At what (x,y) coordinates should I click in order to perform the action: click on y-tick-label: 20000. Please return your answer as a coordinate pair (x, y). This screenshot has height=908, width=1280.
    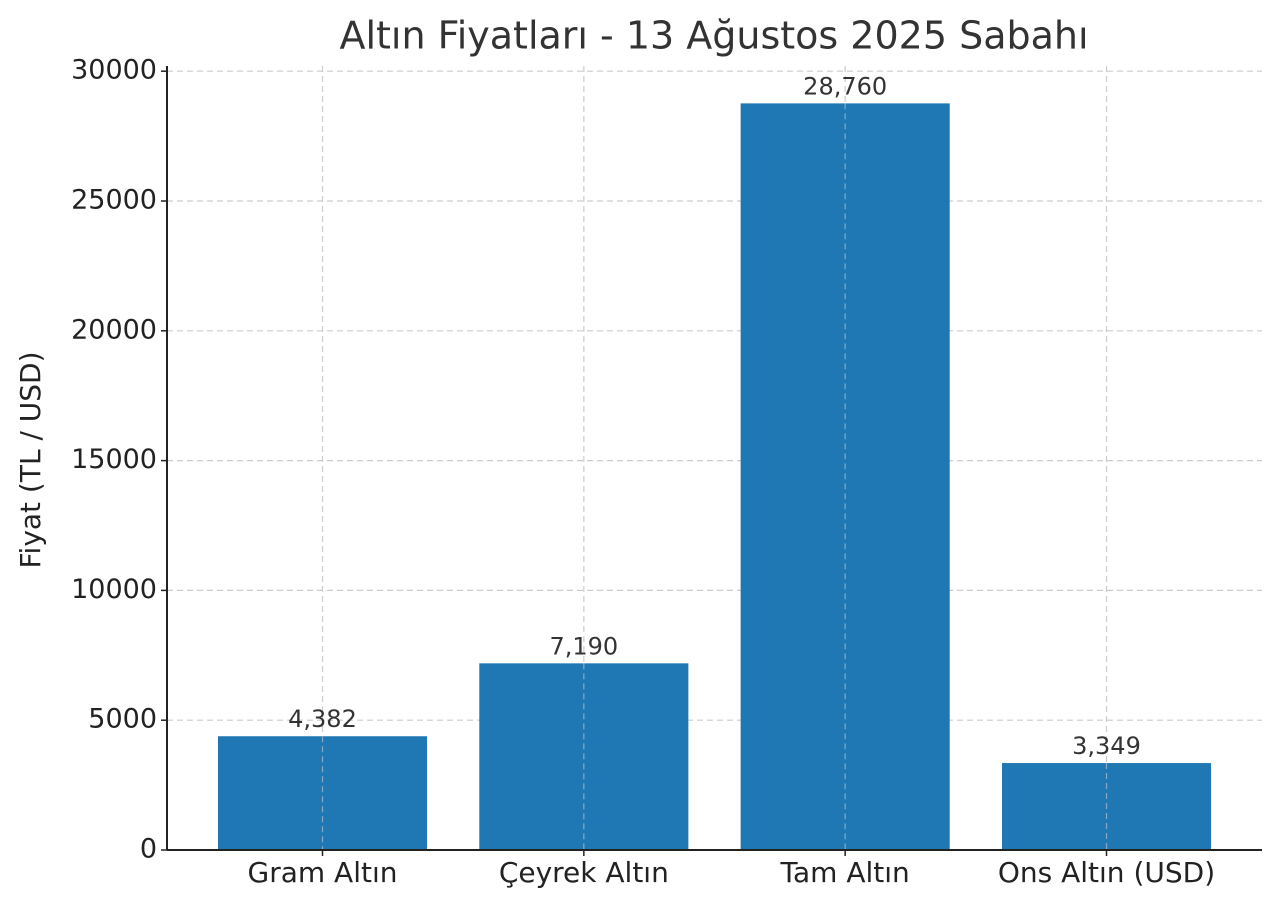
    Looking at the image, I should click on (114, 329).